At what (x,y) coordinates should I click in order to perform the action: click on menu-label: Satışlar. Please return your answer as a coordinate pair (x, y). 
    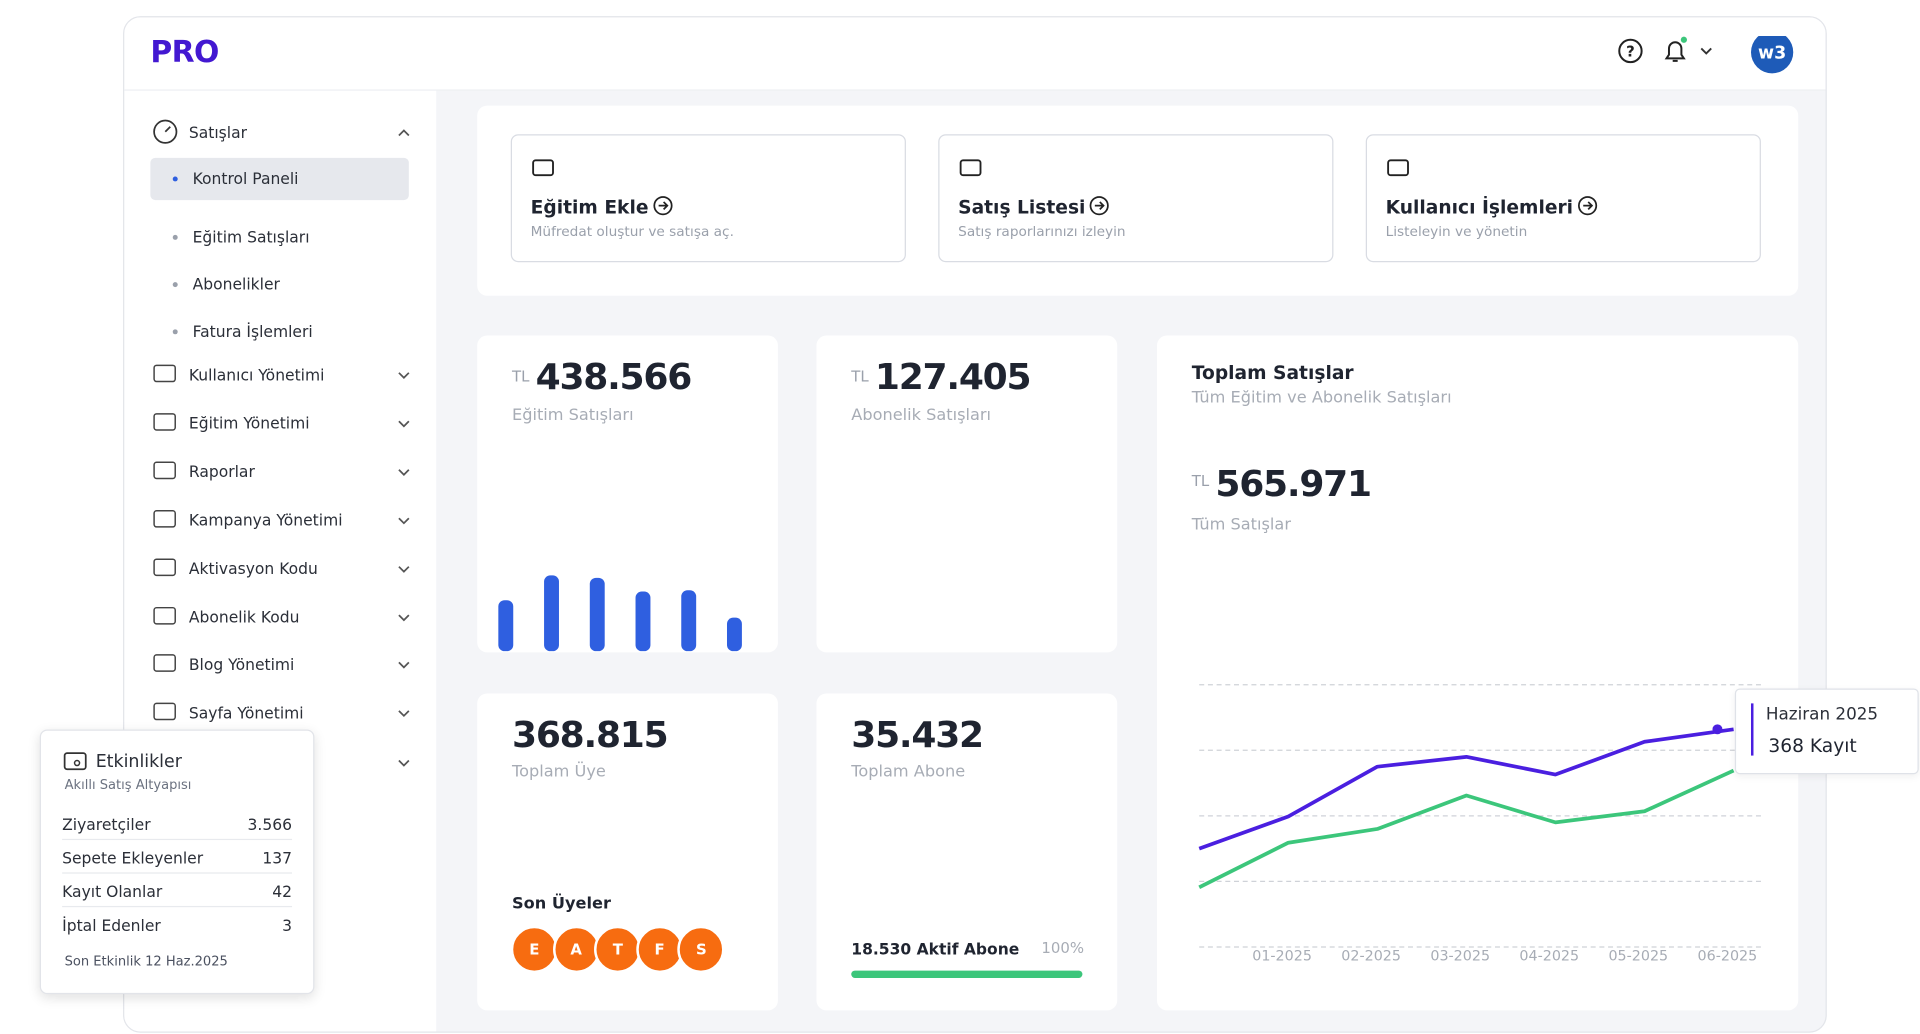
    Looking at the image, I should click on (218, 132).